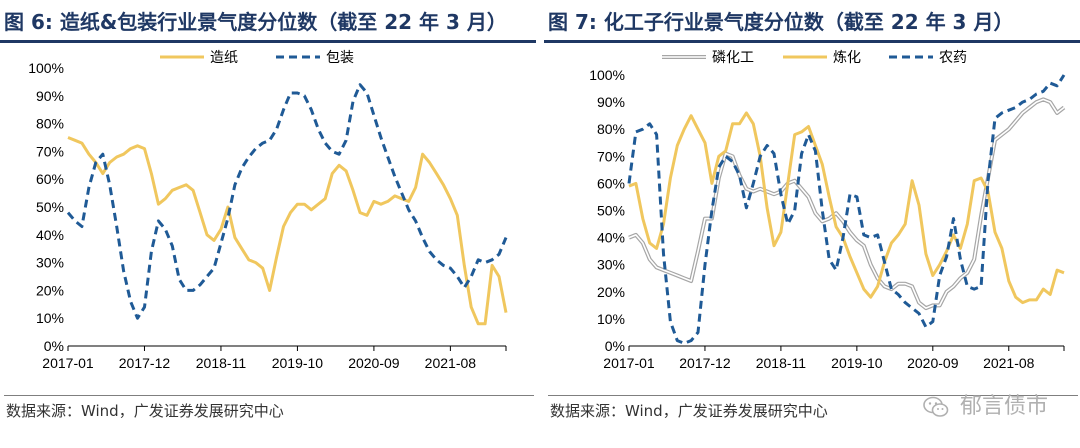 The image size is (1080, 448). What do you see at coordinates (255, 21) in the screenshot?
I see `chart-title: 图 6: 造纸&包装行业景气度分位数（截至 22 年 3 月）` at bounding box center [255, 21].